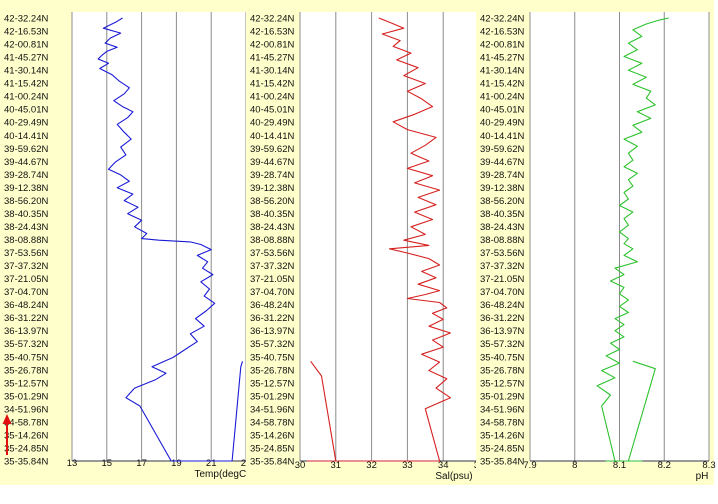  Describe the element at coordinates (574, 465) in the screenshot. I see `x-tick-label: 8` at that location.